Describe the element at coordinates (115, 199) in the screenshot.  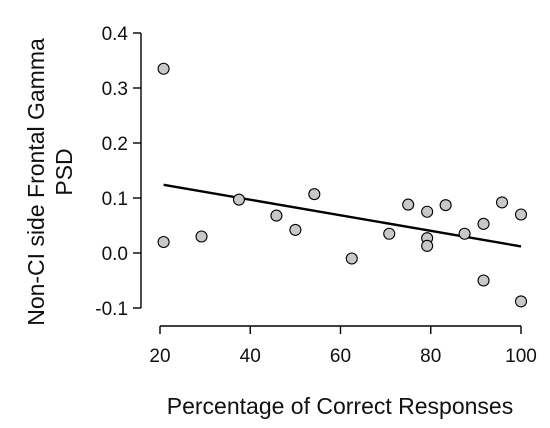
I see `y-tick-label: 0.1` at that location.